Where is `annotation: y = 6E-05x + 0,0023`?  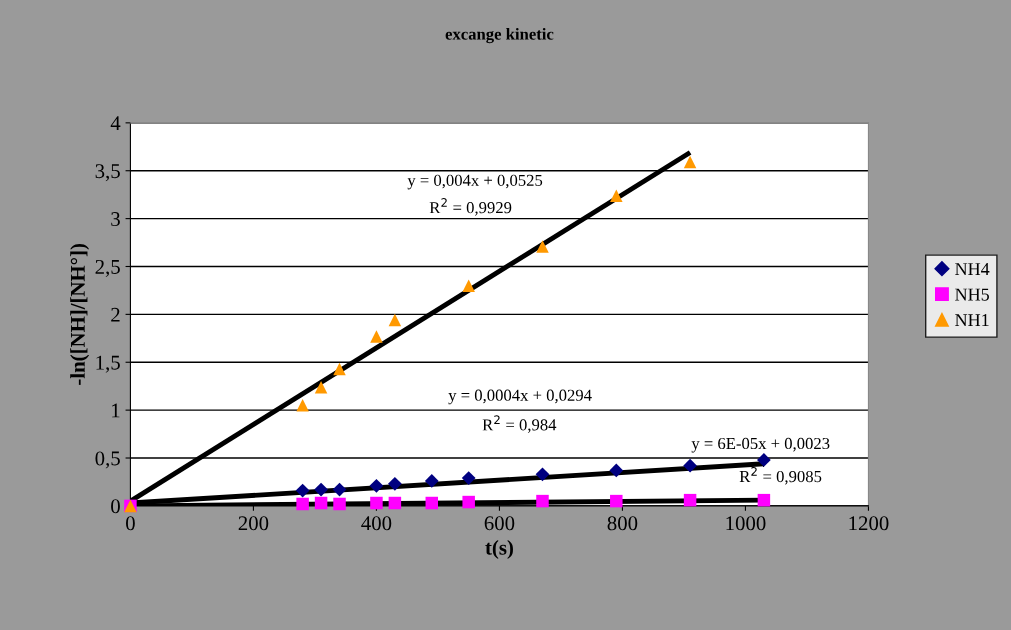
annotation: y = 6E-05x + 0,0023 is located at coordinates (760, 445).